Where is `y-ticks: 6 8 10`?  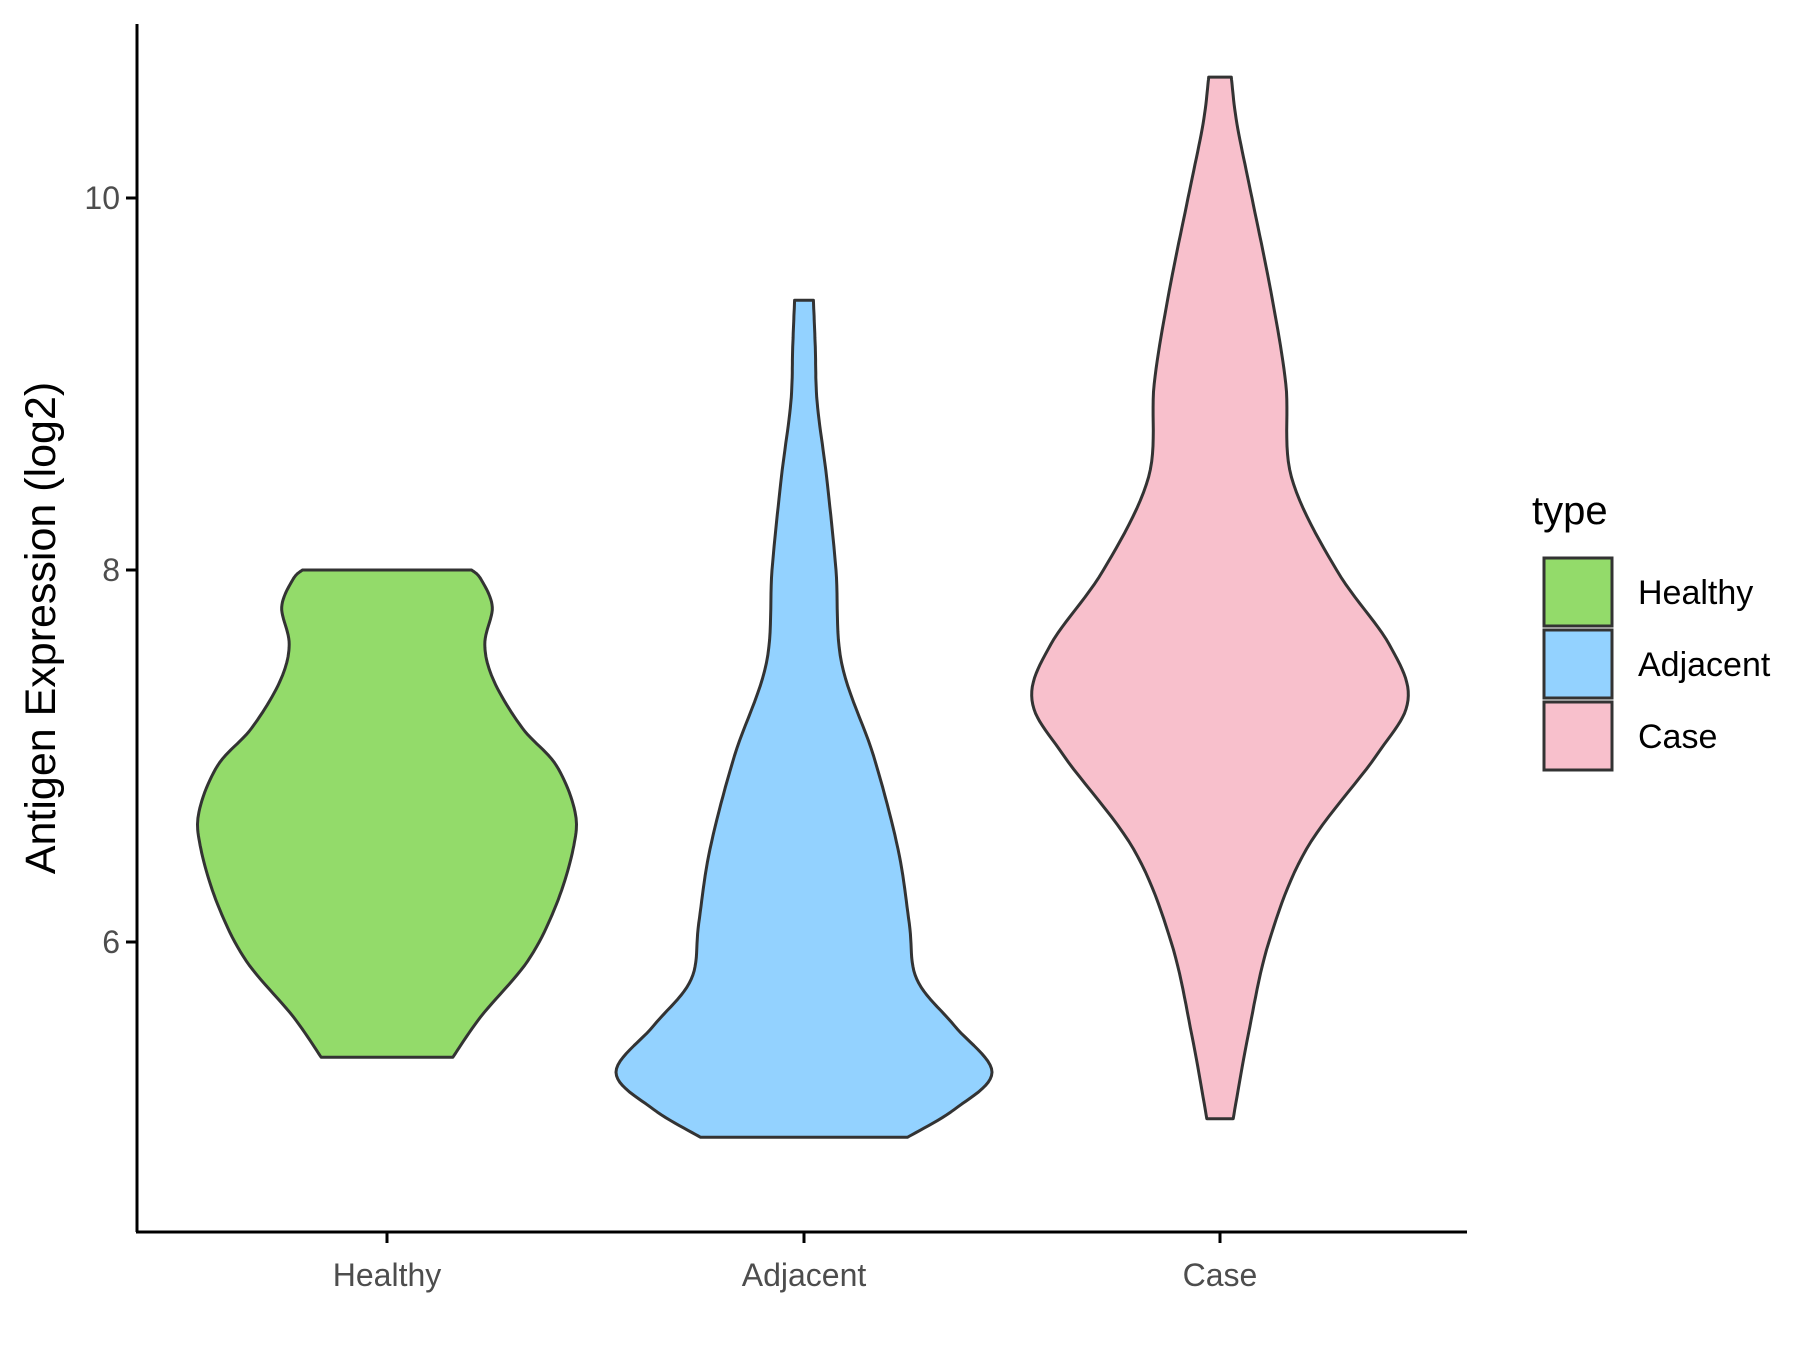
y-ticks: 6 8 10 is located at coordinates (110, 570).